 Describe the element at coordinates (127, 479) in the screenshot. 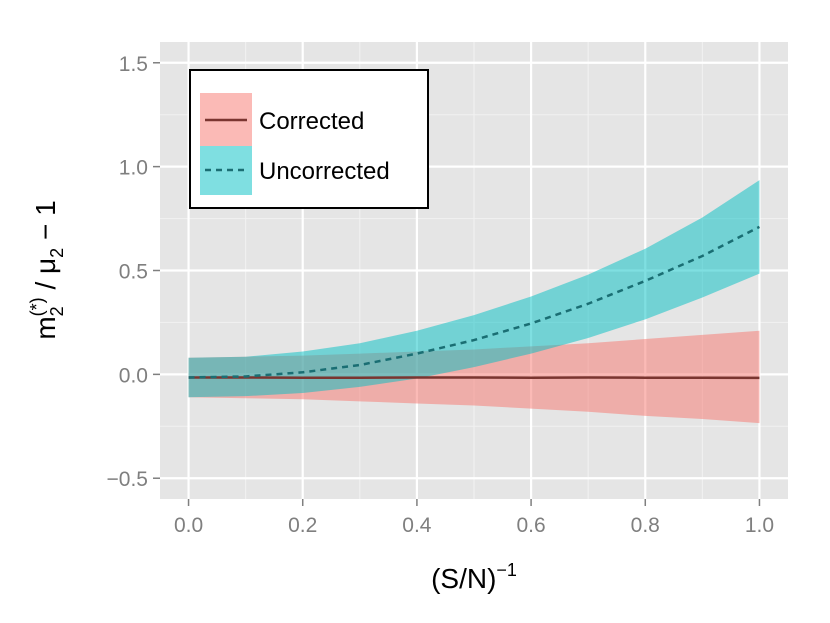

I see `y-tick-label: −0.5` at that location.